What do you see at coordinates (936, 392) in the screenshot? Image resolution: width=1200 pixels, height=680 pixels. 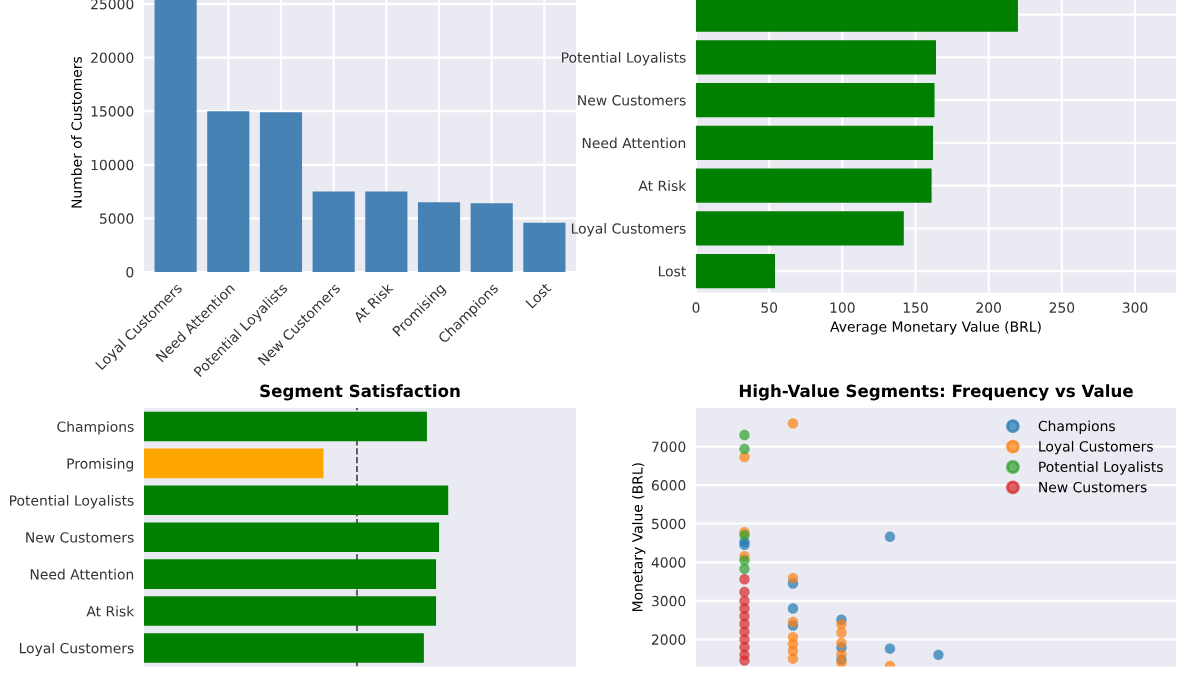 I see `chart-title: High-Value Segments: Frequency vs Value` at bounding box center [936, 392].